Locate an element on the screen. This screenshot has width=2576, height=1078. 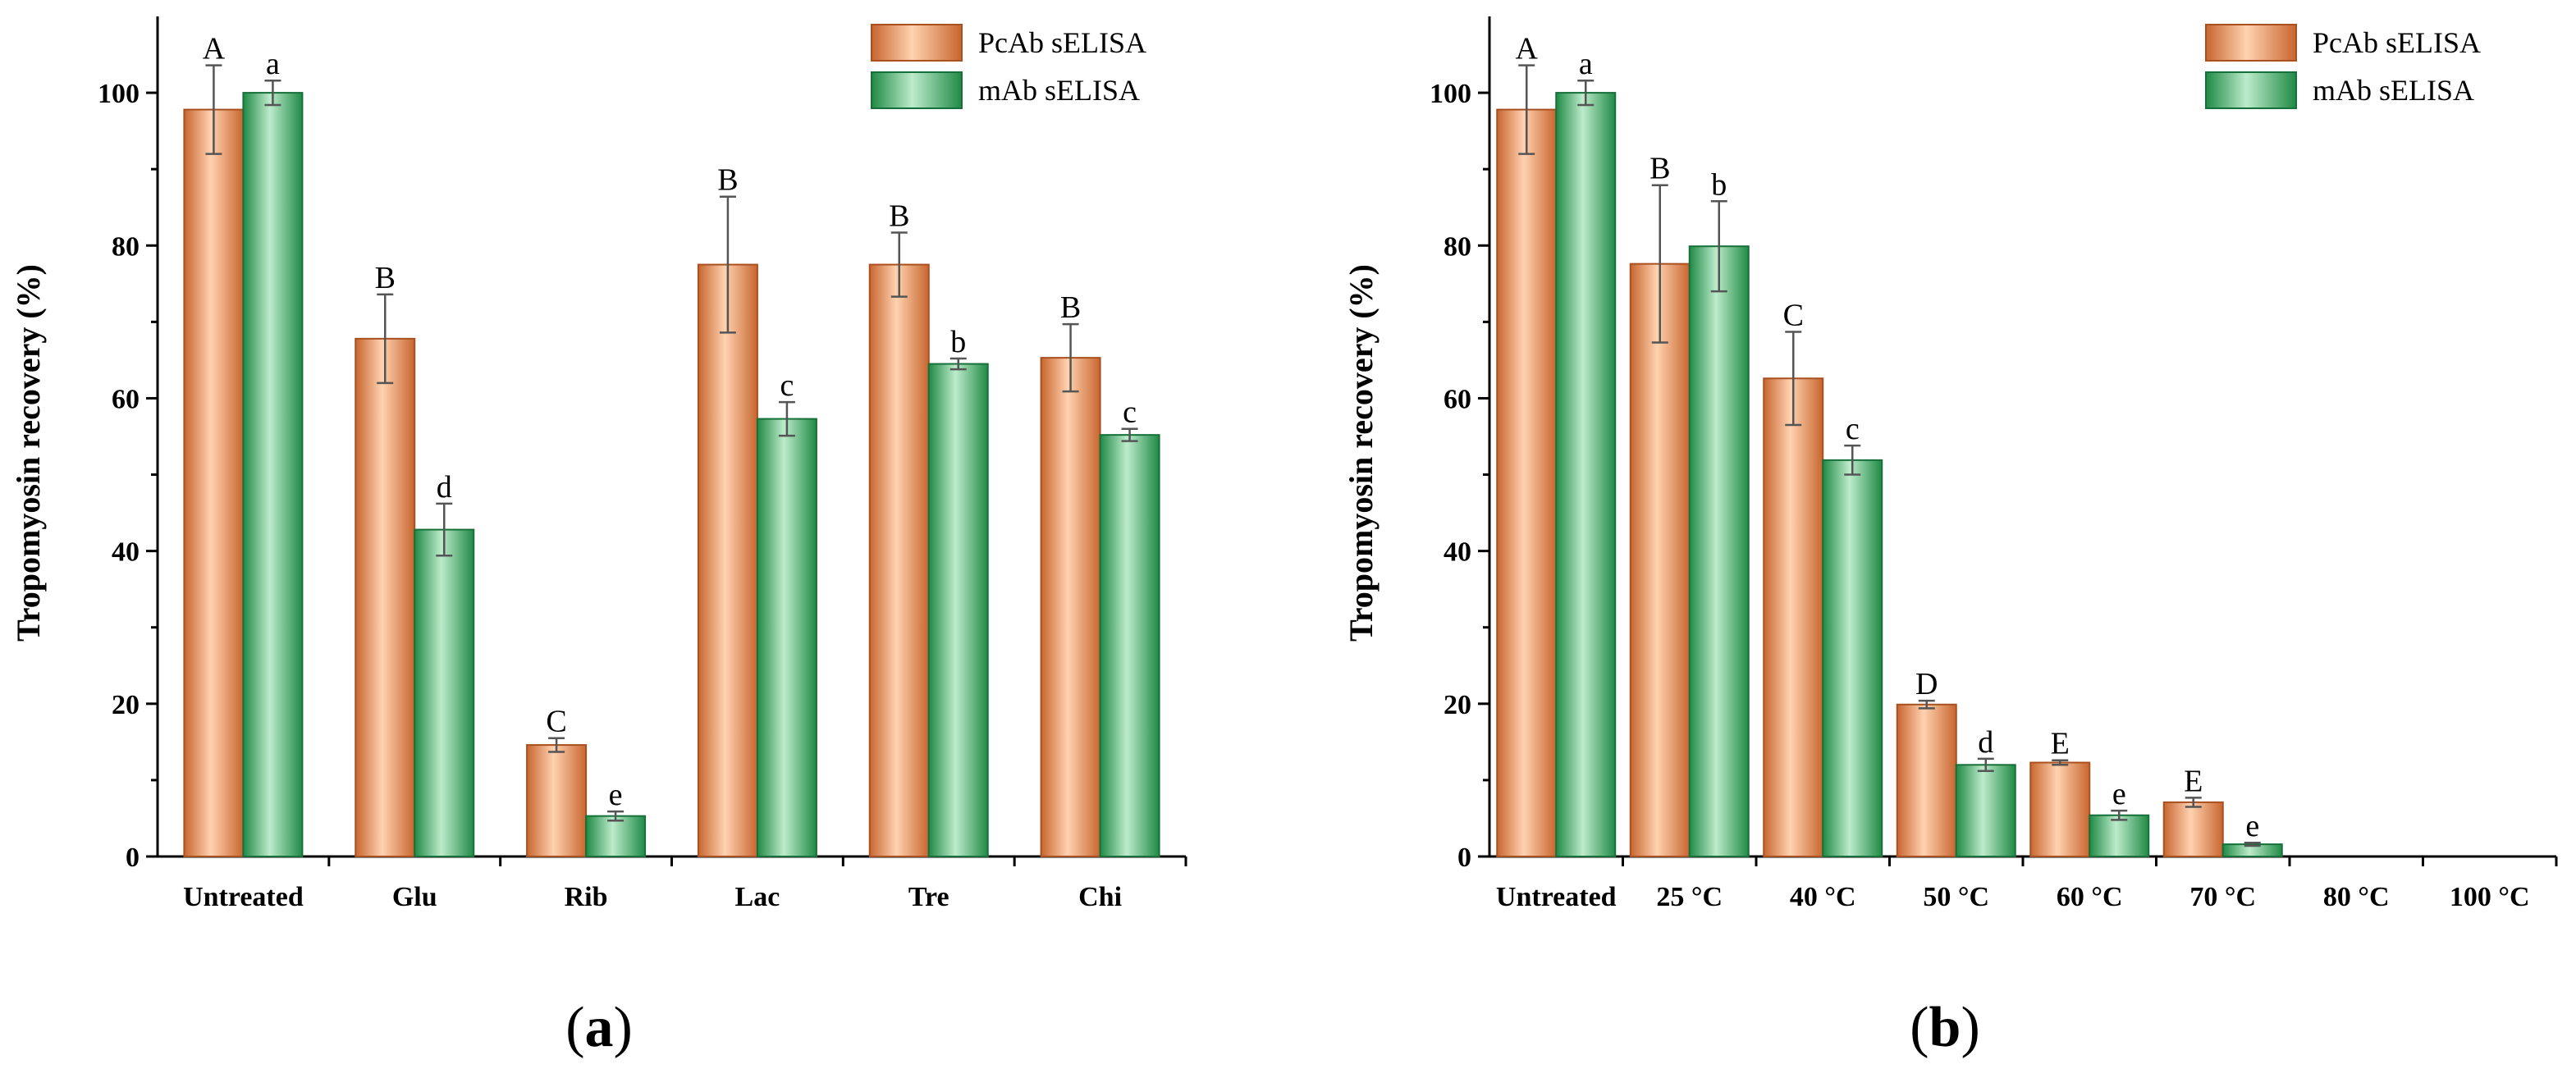
x-tick-label: 80 °C is located at coordinates (2356, 897).